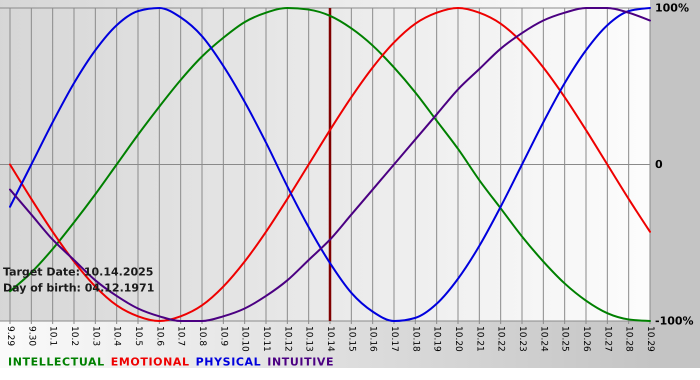 This screenshot has width=700, height=380. Describe the element at coordinates (330, 339) in the screenshot. I see `x-tick-label: 10.14` at that location.